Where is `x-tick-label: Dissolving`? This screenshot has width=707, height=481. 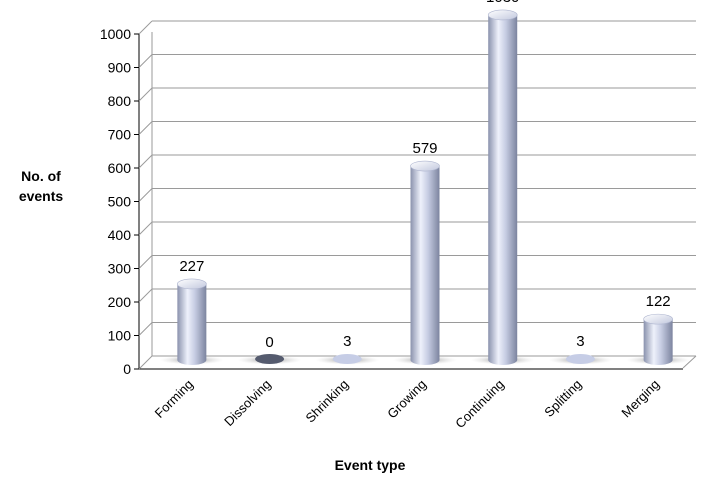
x-tick-label: Dissolving is located at coordinates (247, 403).